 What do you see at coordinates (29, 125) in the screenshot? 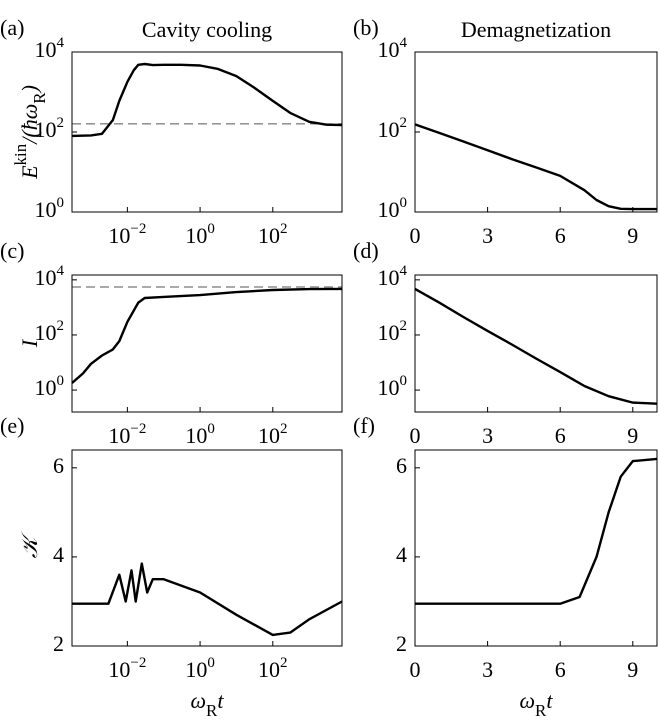
I see `label-part: /(ħω` at bounding box center [29, 125].